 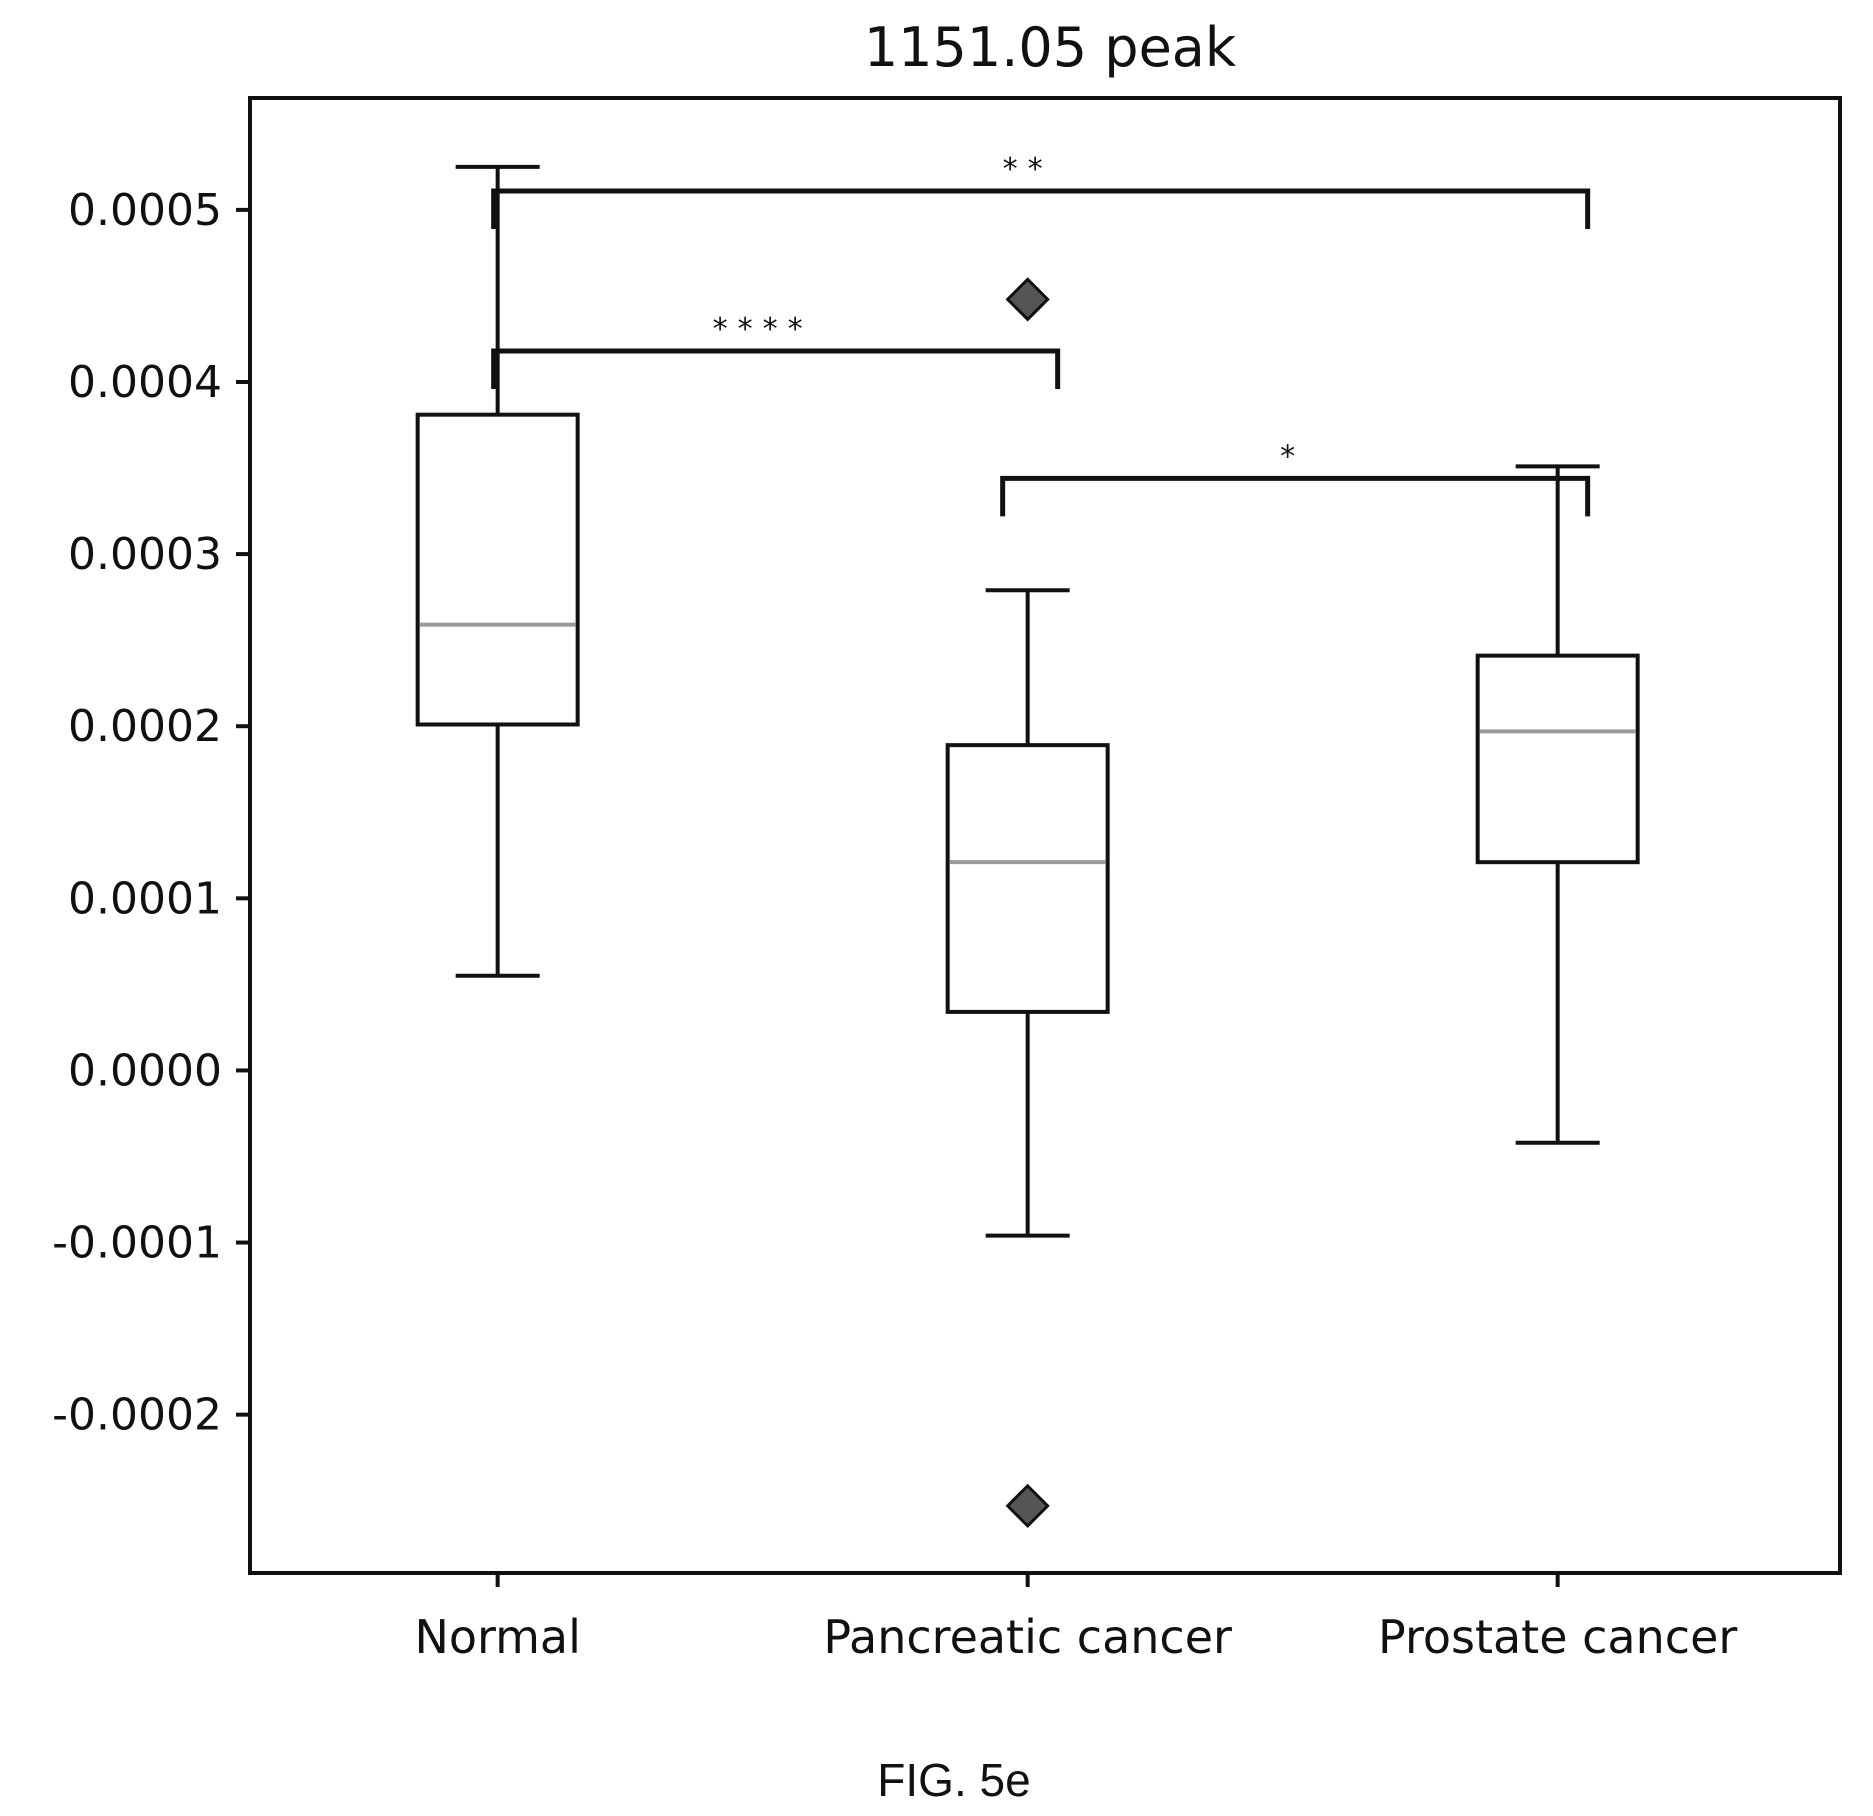 I want to click on significance-stars: *, so click(x=1292, y=456).